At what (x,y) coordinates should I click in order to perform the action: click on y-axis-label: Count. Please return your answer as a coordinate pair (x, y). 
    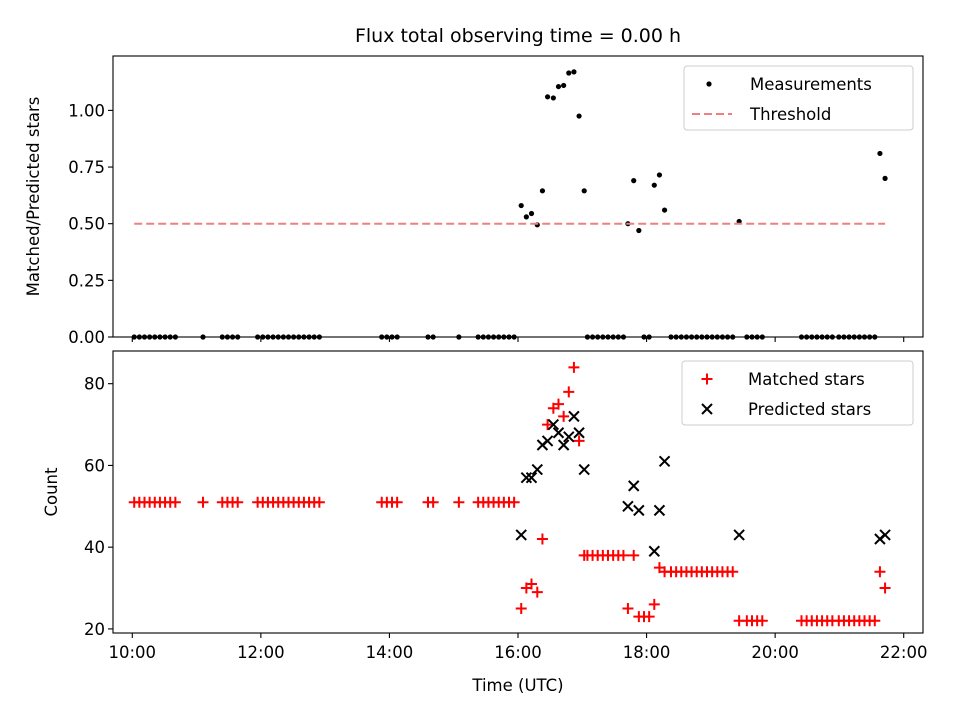
    Looking at the image, I should click on (51, 492).